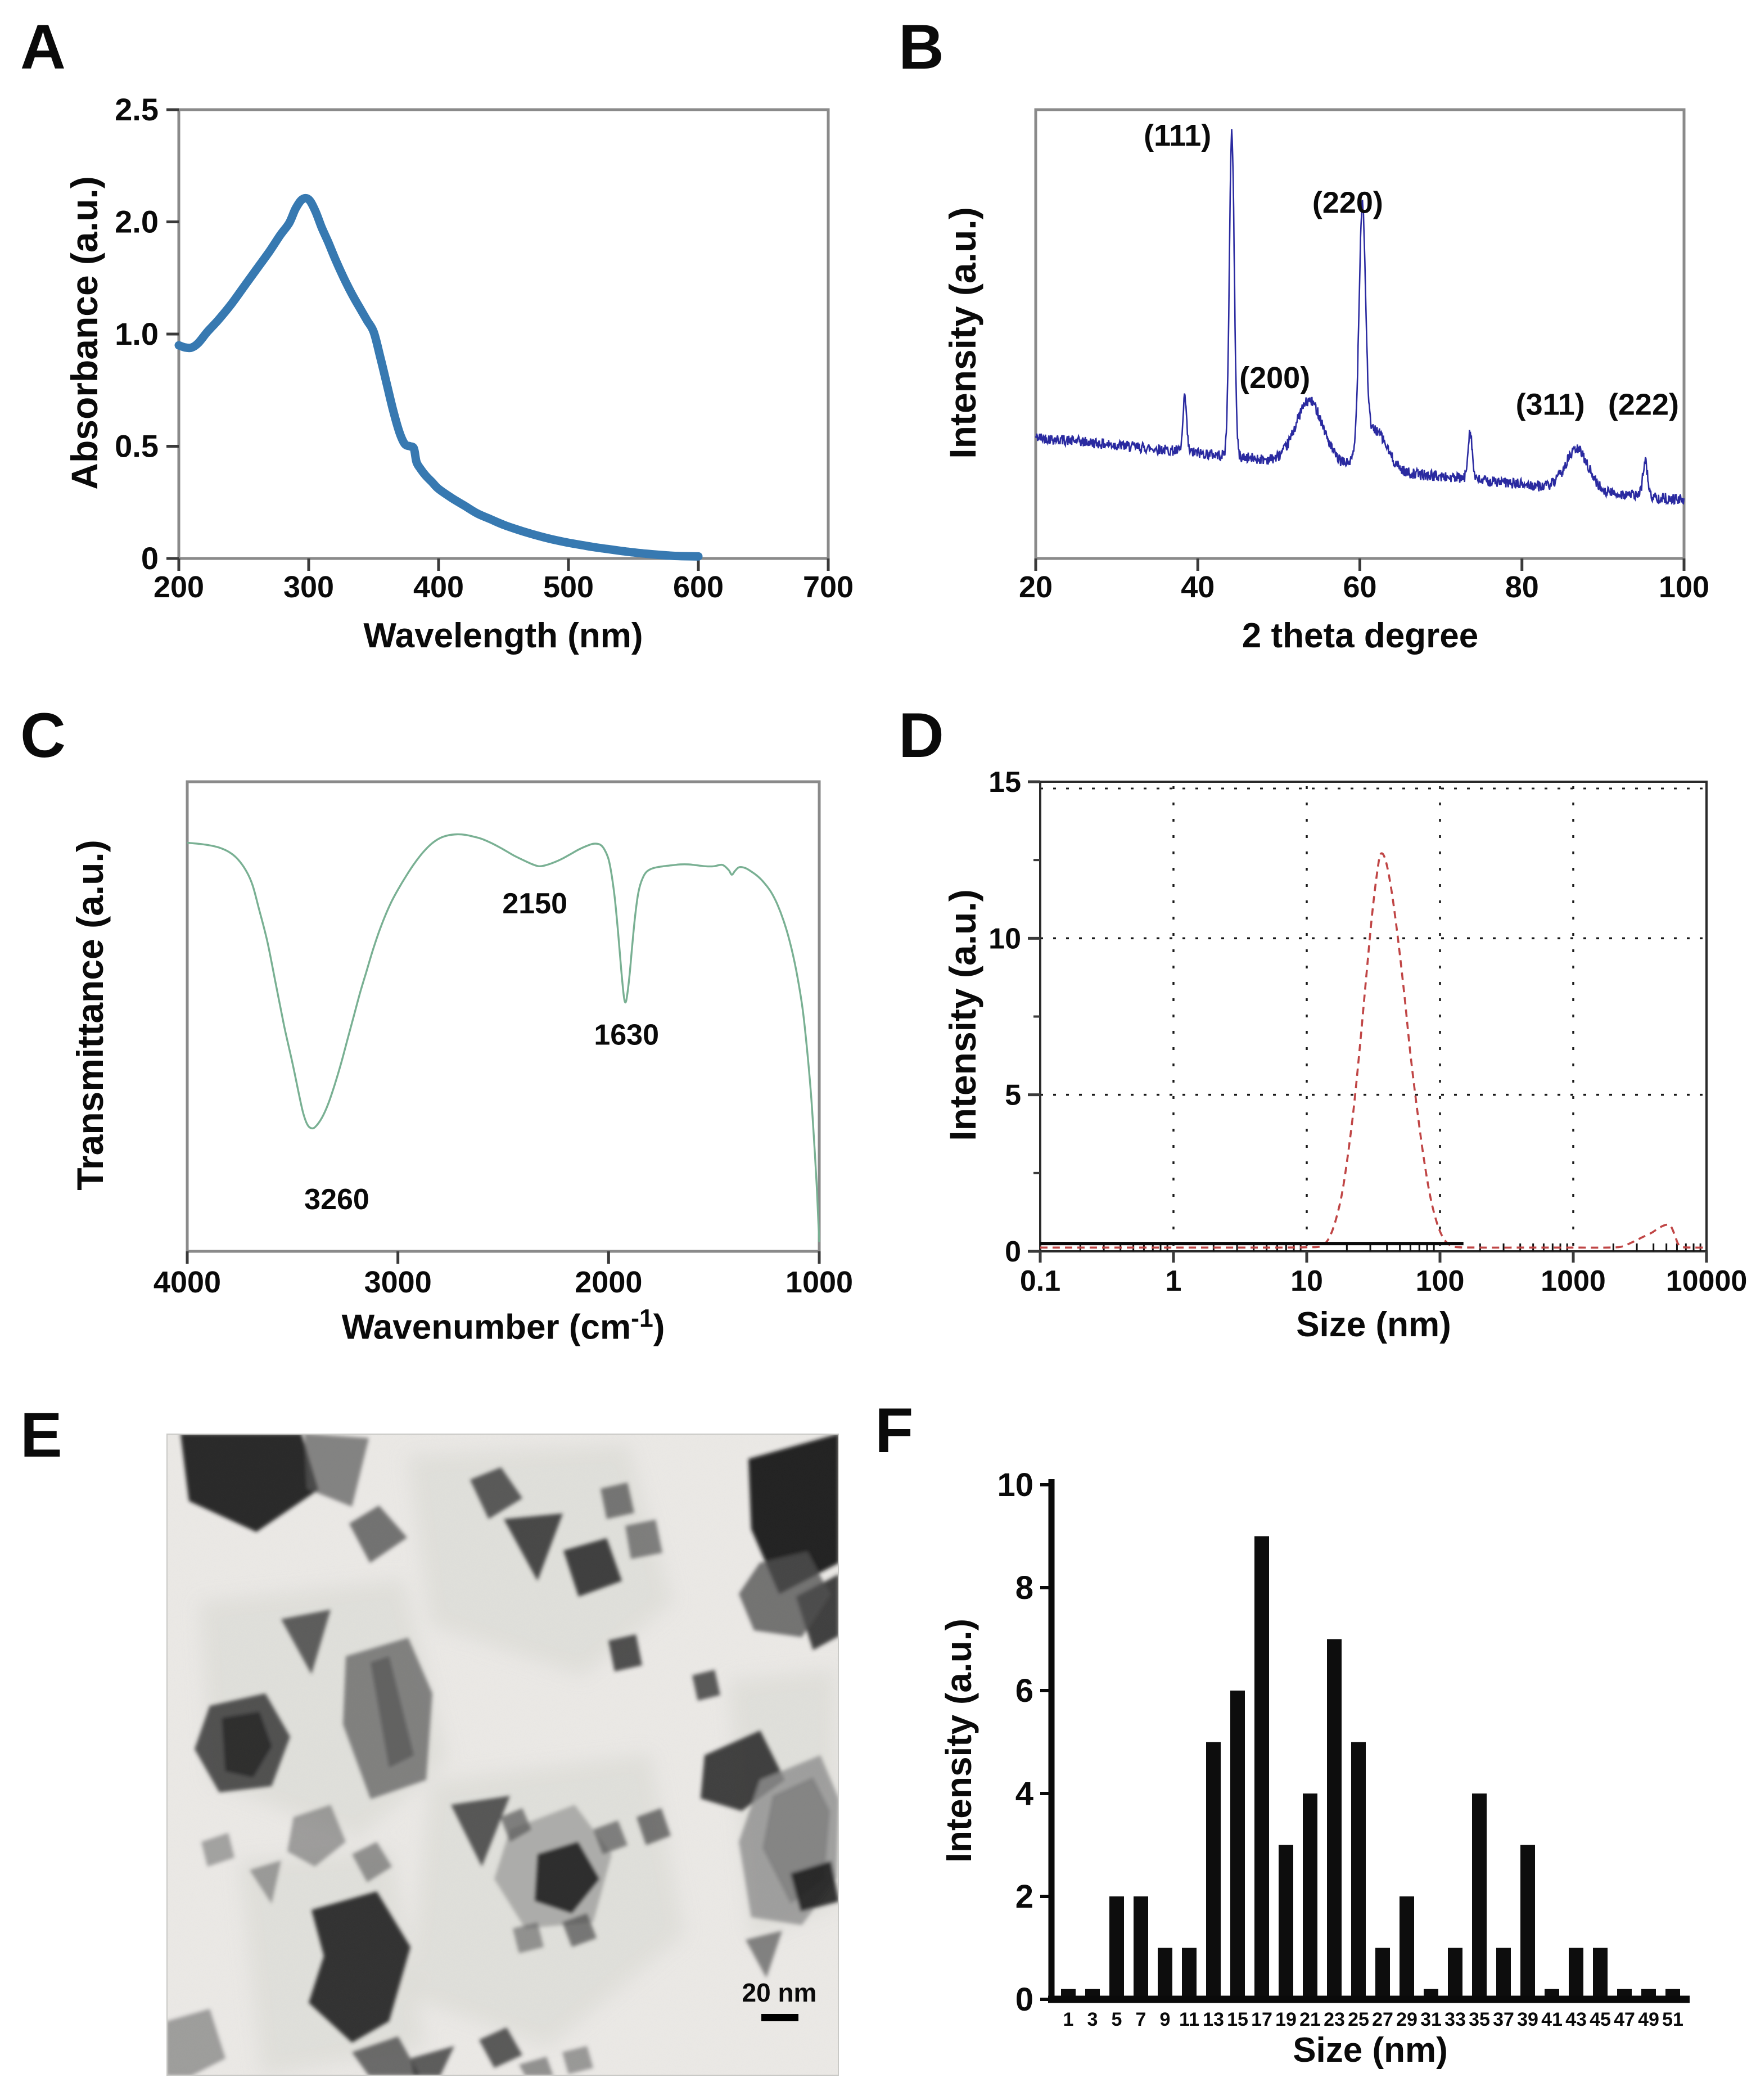 The height and width of the screenshot is (2100, 1747). I want to click on panel-letter-D: D, so click(921, 735).